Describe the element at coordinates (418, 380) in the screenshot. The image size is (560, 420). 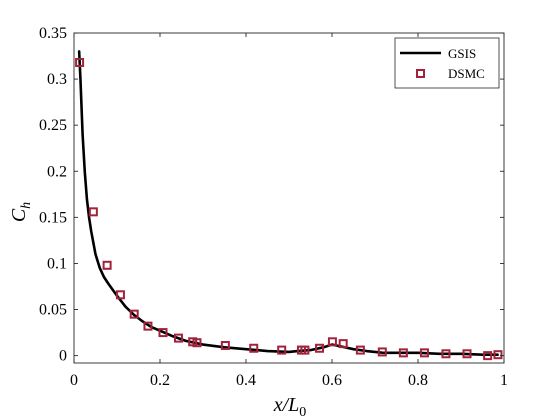
I see `x-tick-label: 0.8` at that location.